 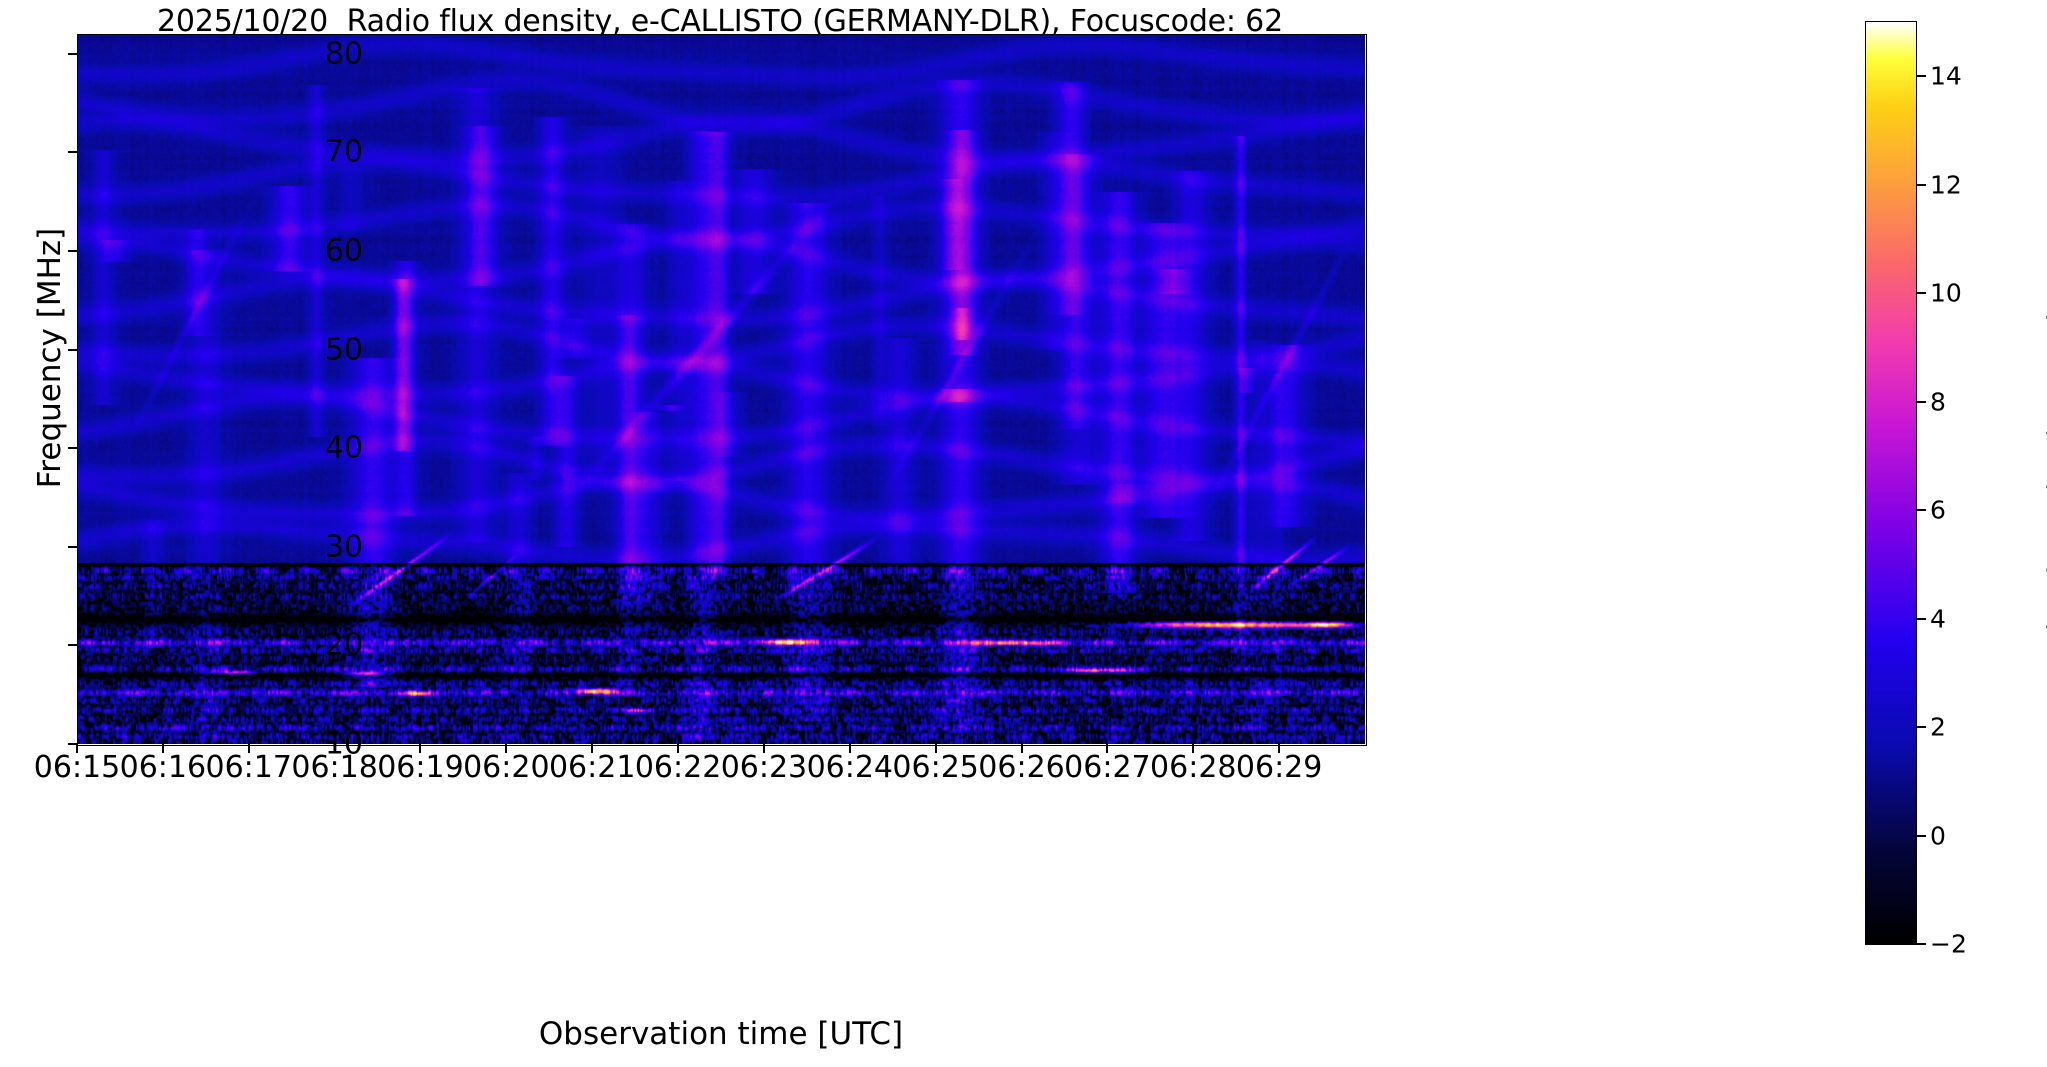 I want to click on x-tick-label: 06:20, so click(x=506, y=767).